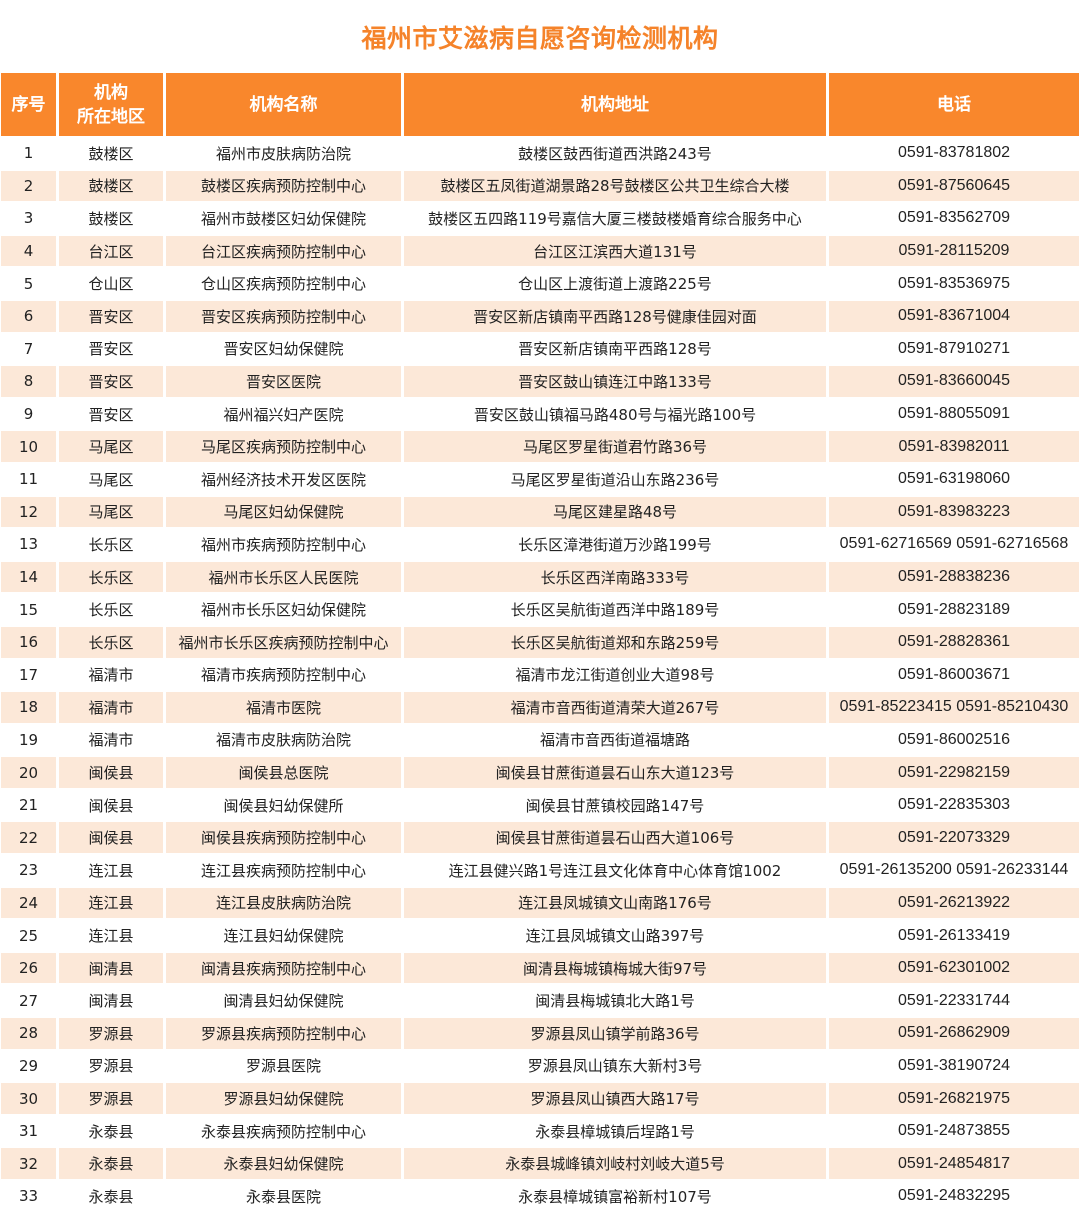 The image size is (1080, 1216). Describe the element at coordinates (615, 512) in the screenshot. I see `row-address: 马尾区建星路48号` at that location.